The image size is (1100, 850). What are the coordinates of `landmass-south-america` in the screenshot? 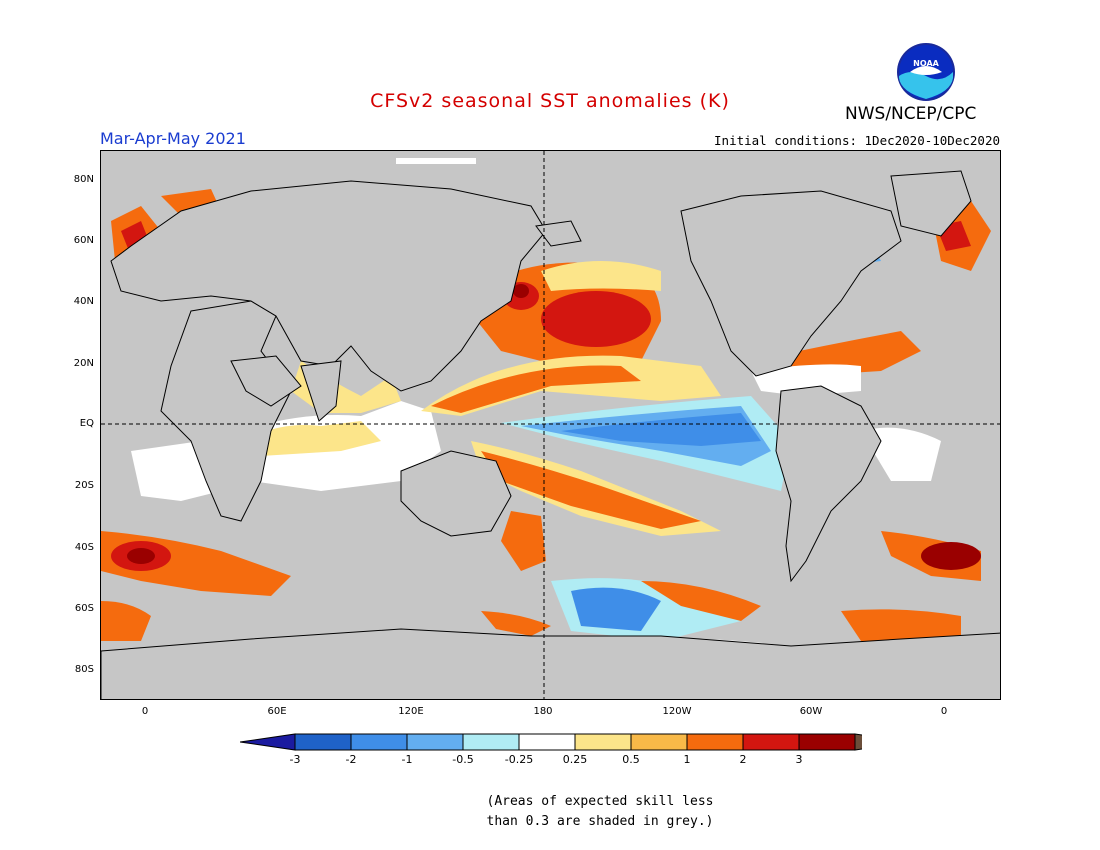 It's located at (828, 484).